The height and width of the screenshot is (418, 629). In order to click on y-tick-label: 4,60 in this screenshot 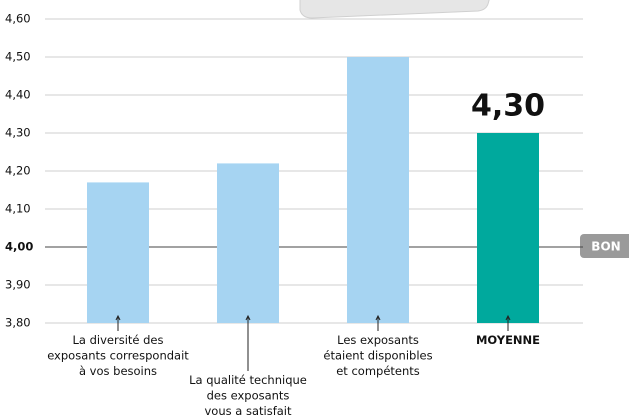, I will do `click(18, 19)`.